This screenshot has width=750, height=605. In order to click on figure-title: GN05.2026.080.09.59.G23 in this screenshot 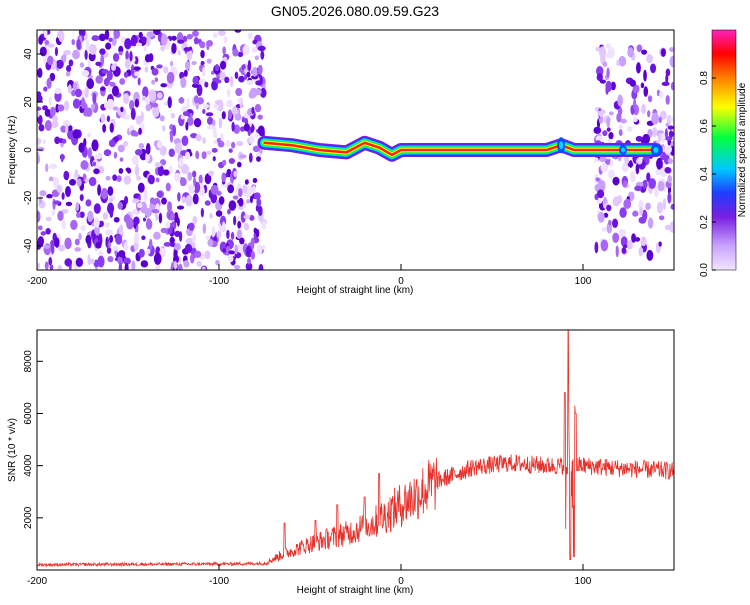, I will do `click(355, 11)`.